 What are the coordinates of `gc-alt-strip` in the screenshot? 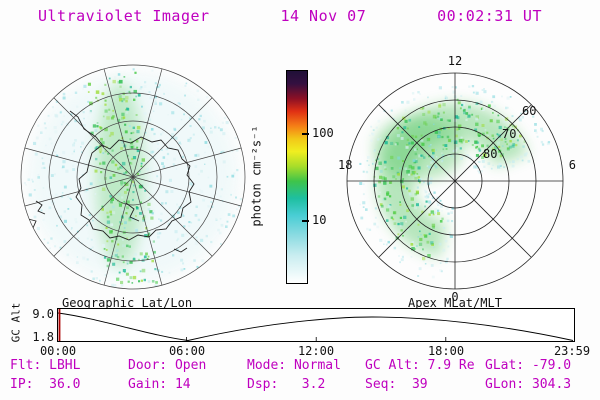 It's located at (316, 325).